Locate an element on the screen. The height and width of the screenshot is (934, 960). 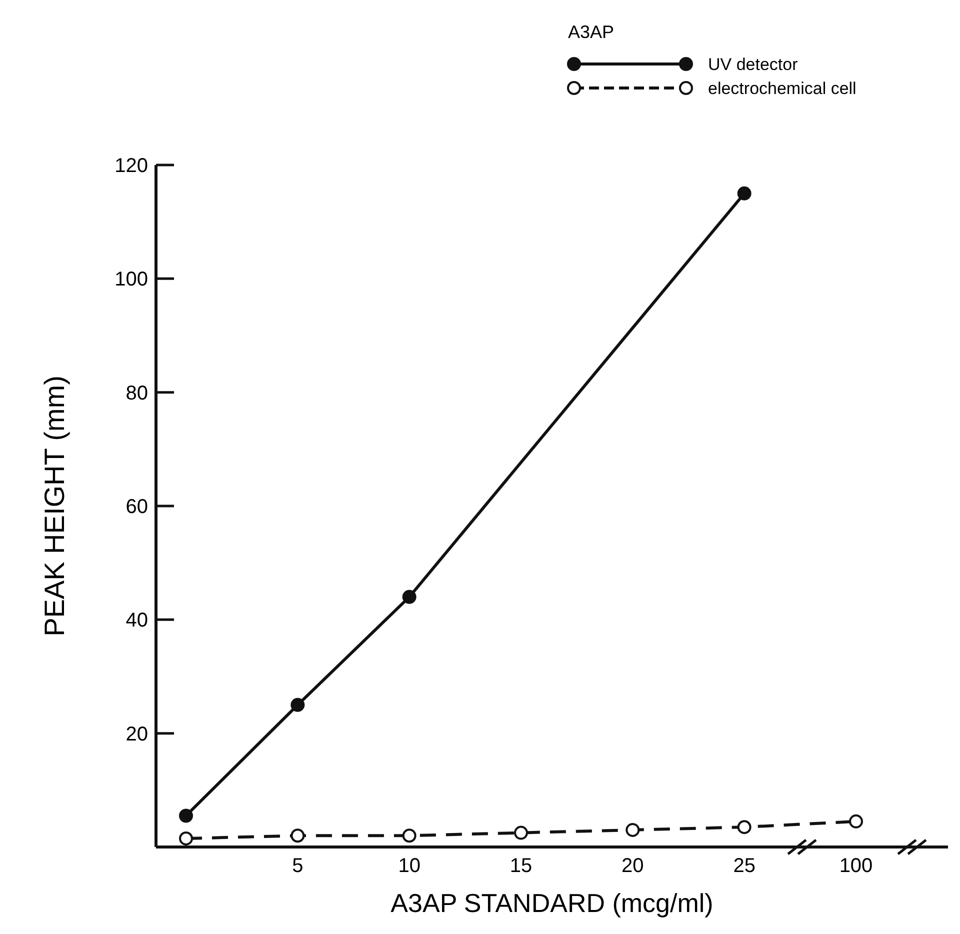
legend-label: UV detector is located at coordinates (753, 64).